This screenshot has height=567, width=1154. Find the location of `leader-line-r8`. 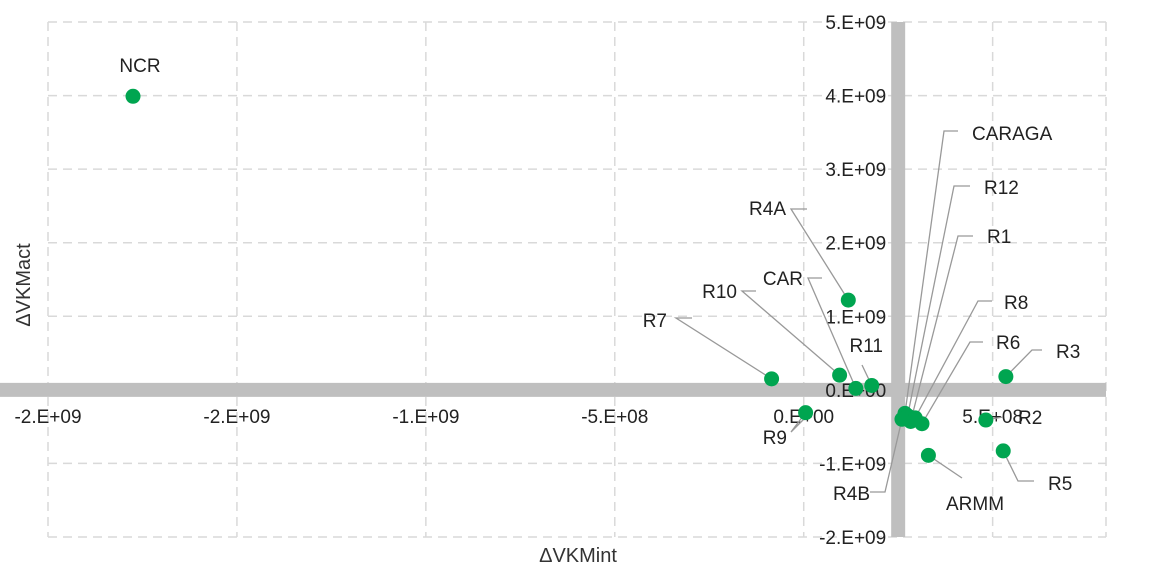

leader-line-r8 is located at coordinates (953, 359).